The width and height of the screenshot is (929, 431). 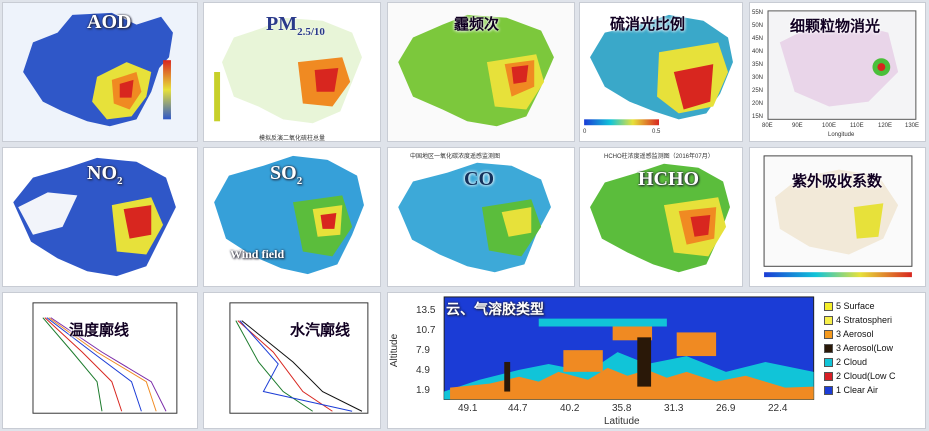 I want to click on fine-particle-map, so click(x=842, y=65).